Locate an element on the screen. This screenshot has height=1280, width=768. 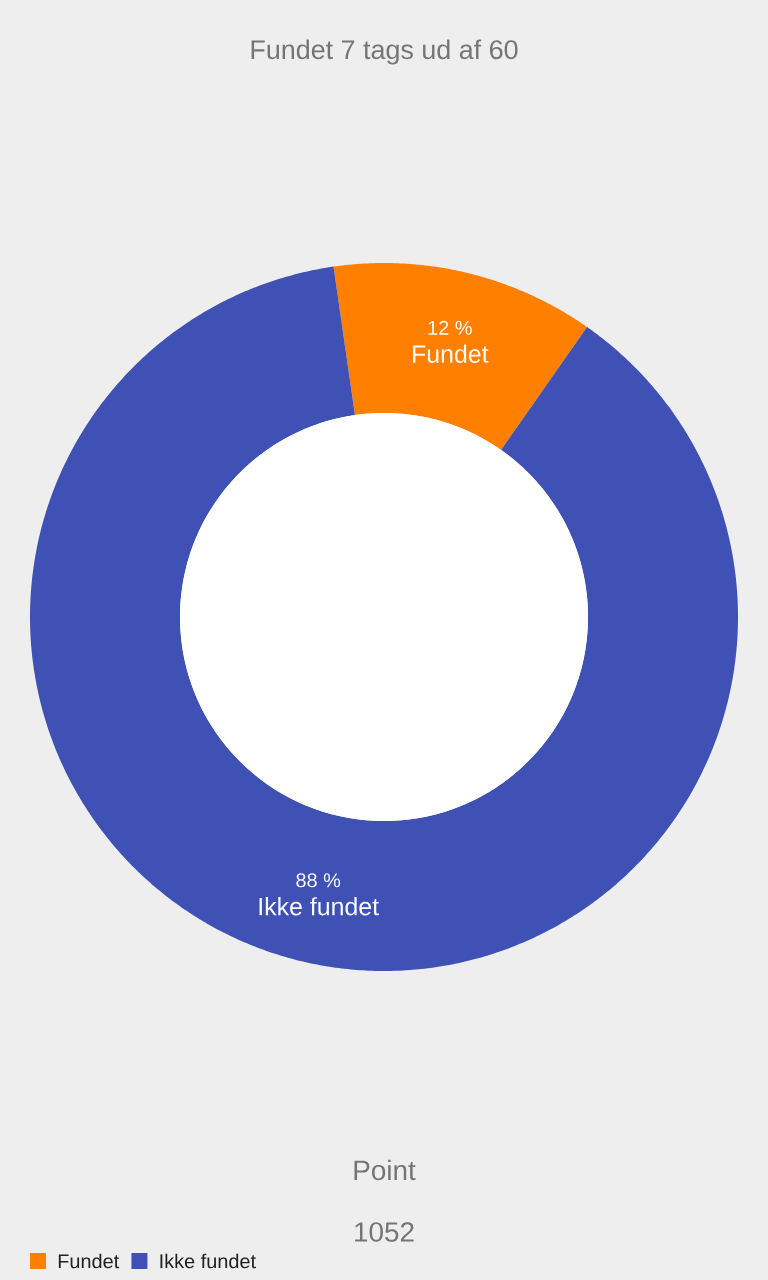
data-label: 88 % is located at coordinates (318, 880).